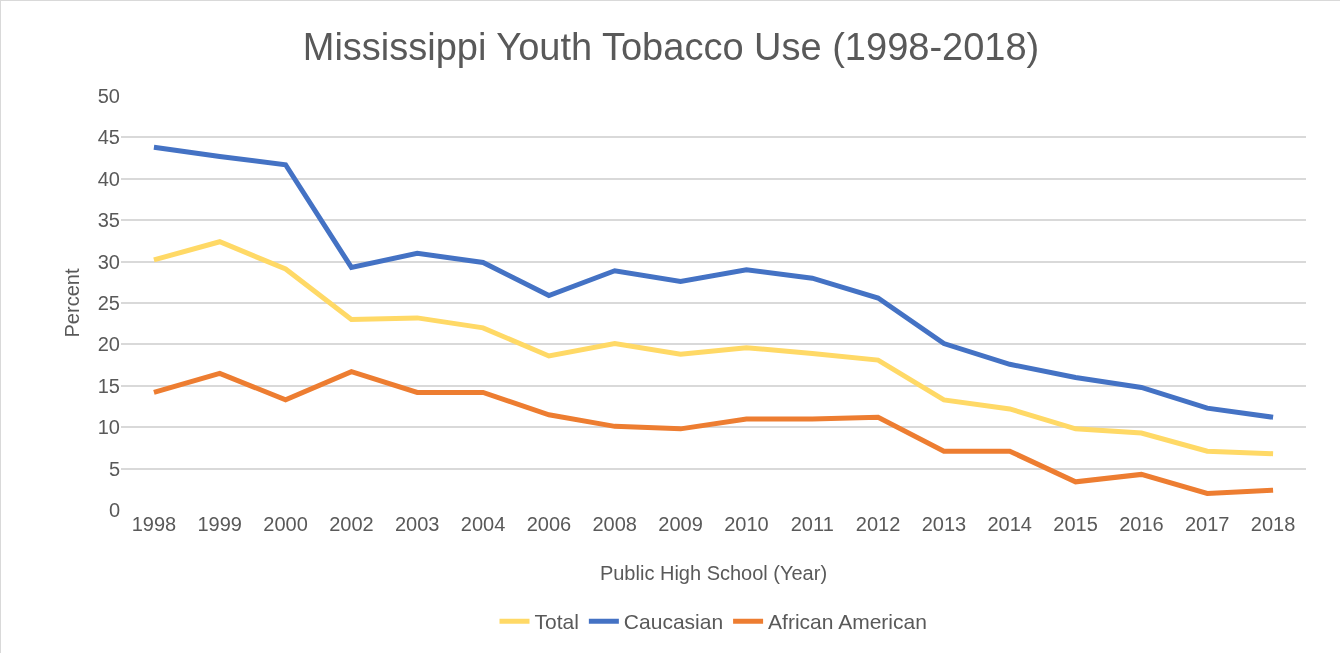 This screenshot has width=1340, height=653. Describe the element at coordinates (746, 524) in the screenshot. I see `x-tick-label: 2010` at that location.